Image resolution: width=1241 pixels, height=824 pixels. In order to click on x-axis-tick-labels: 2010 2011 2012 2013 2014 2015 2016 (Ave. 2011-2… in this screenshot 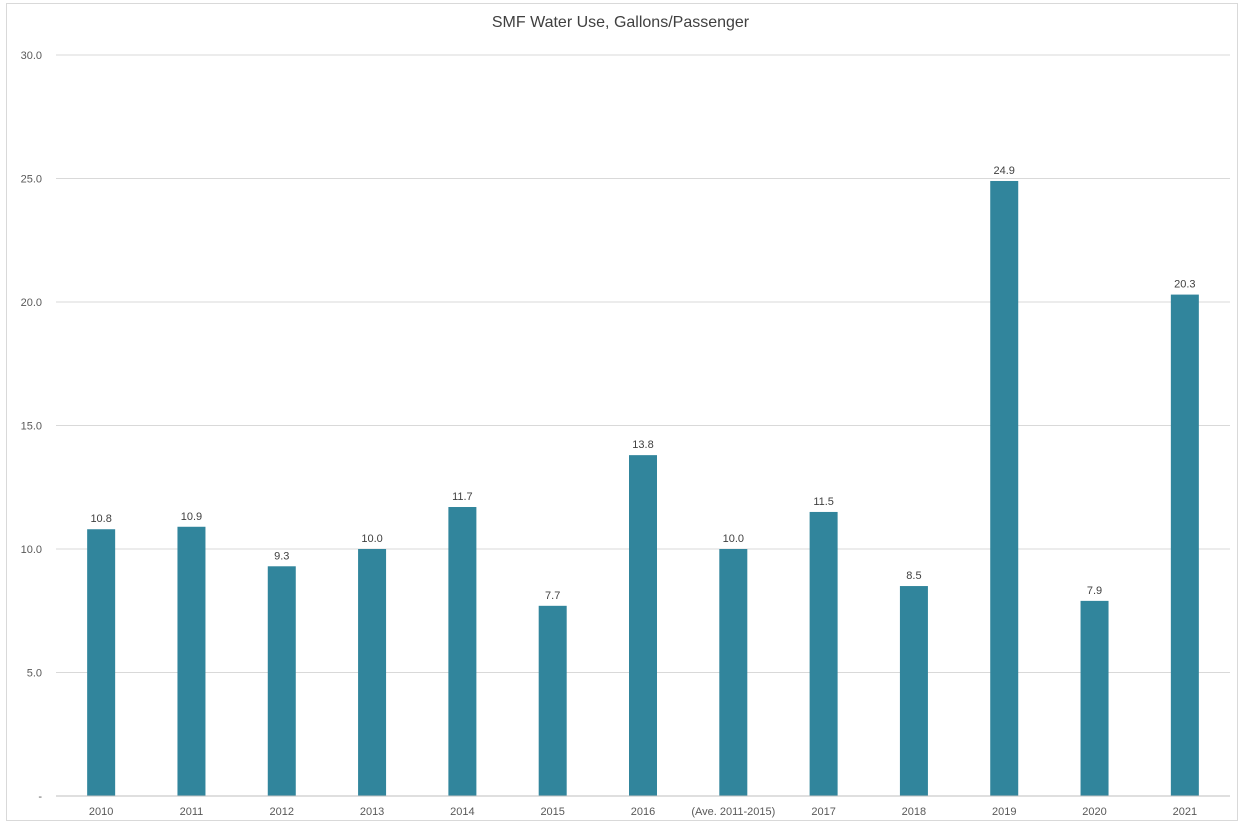, I will do `click(643, 812)`.